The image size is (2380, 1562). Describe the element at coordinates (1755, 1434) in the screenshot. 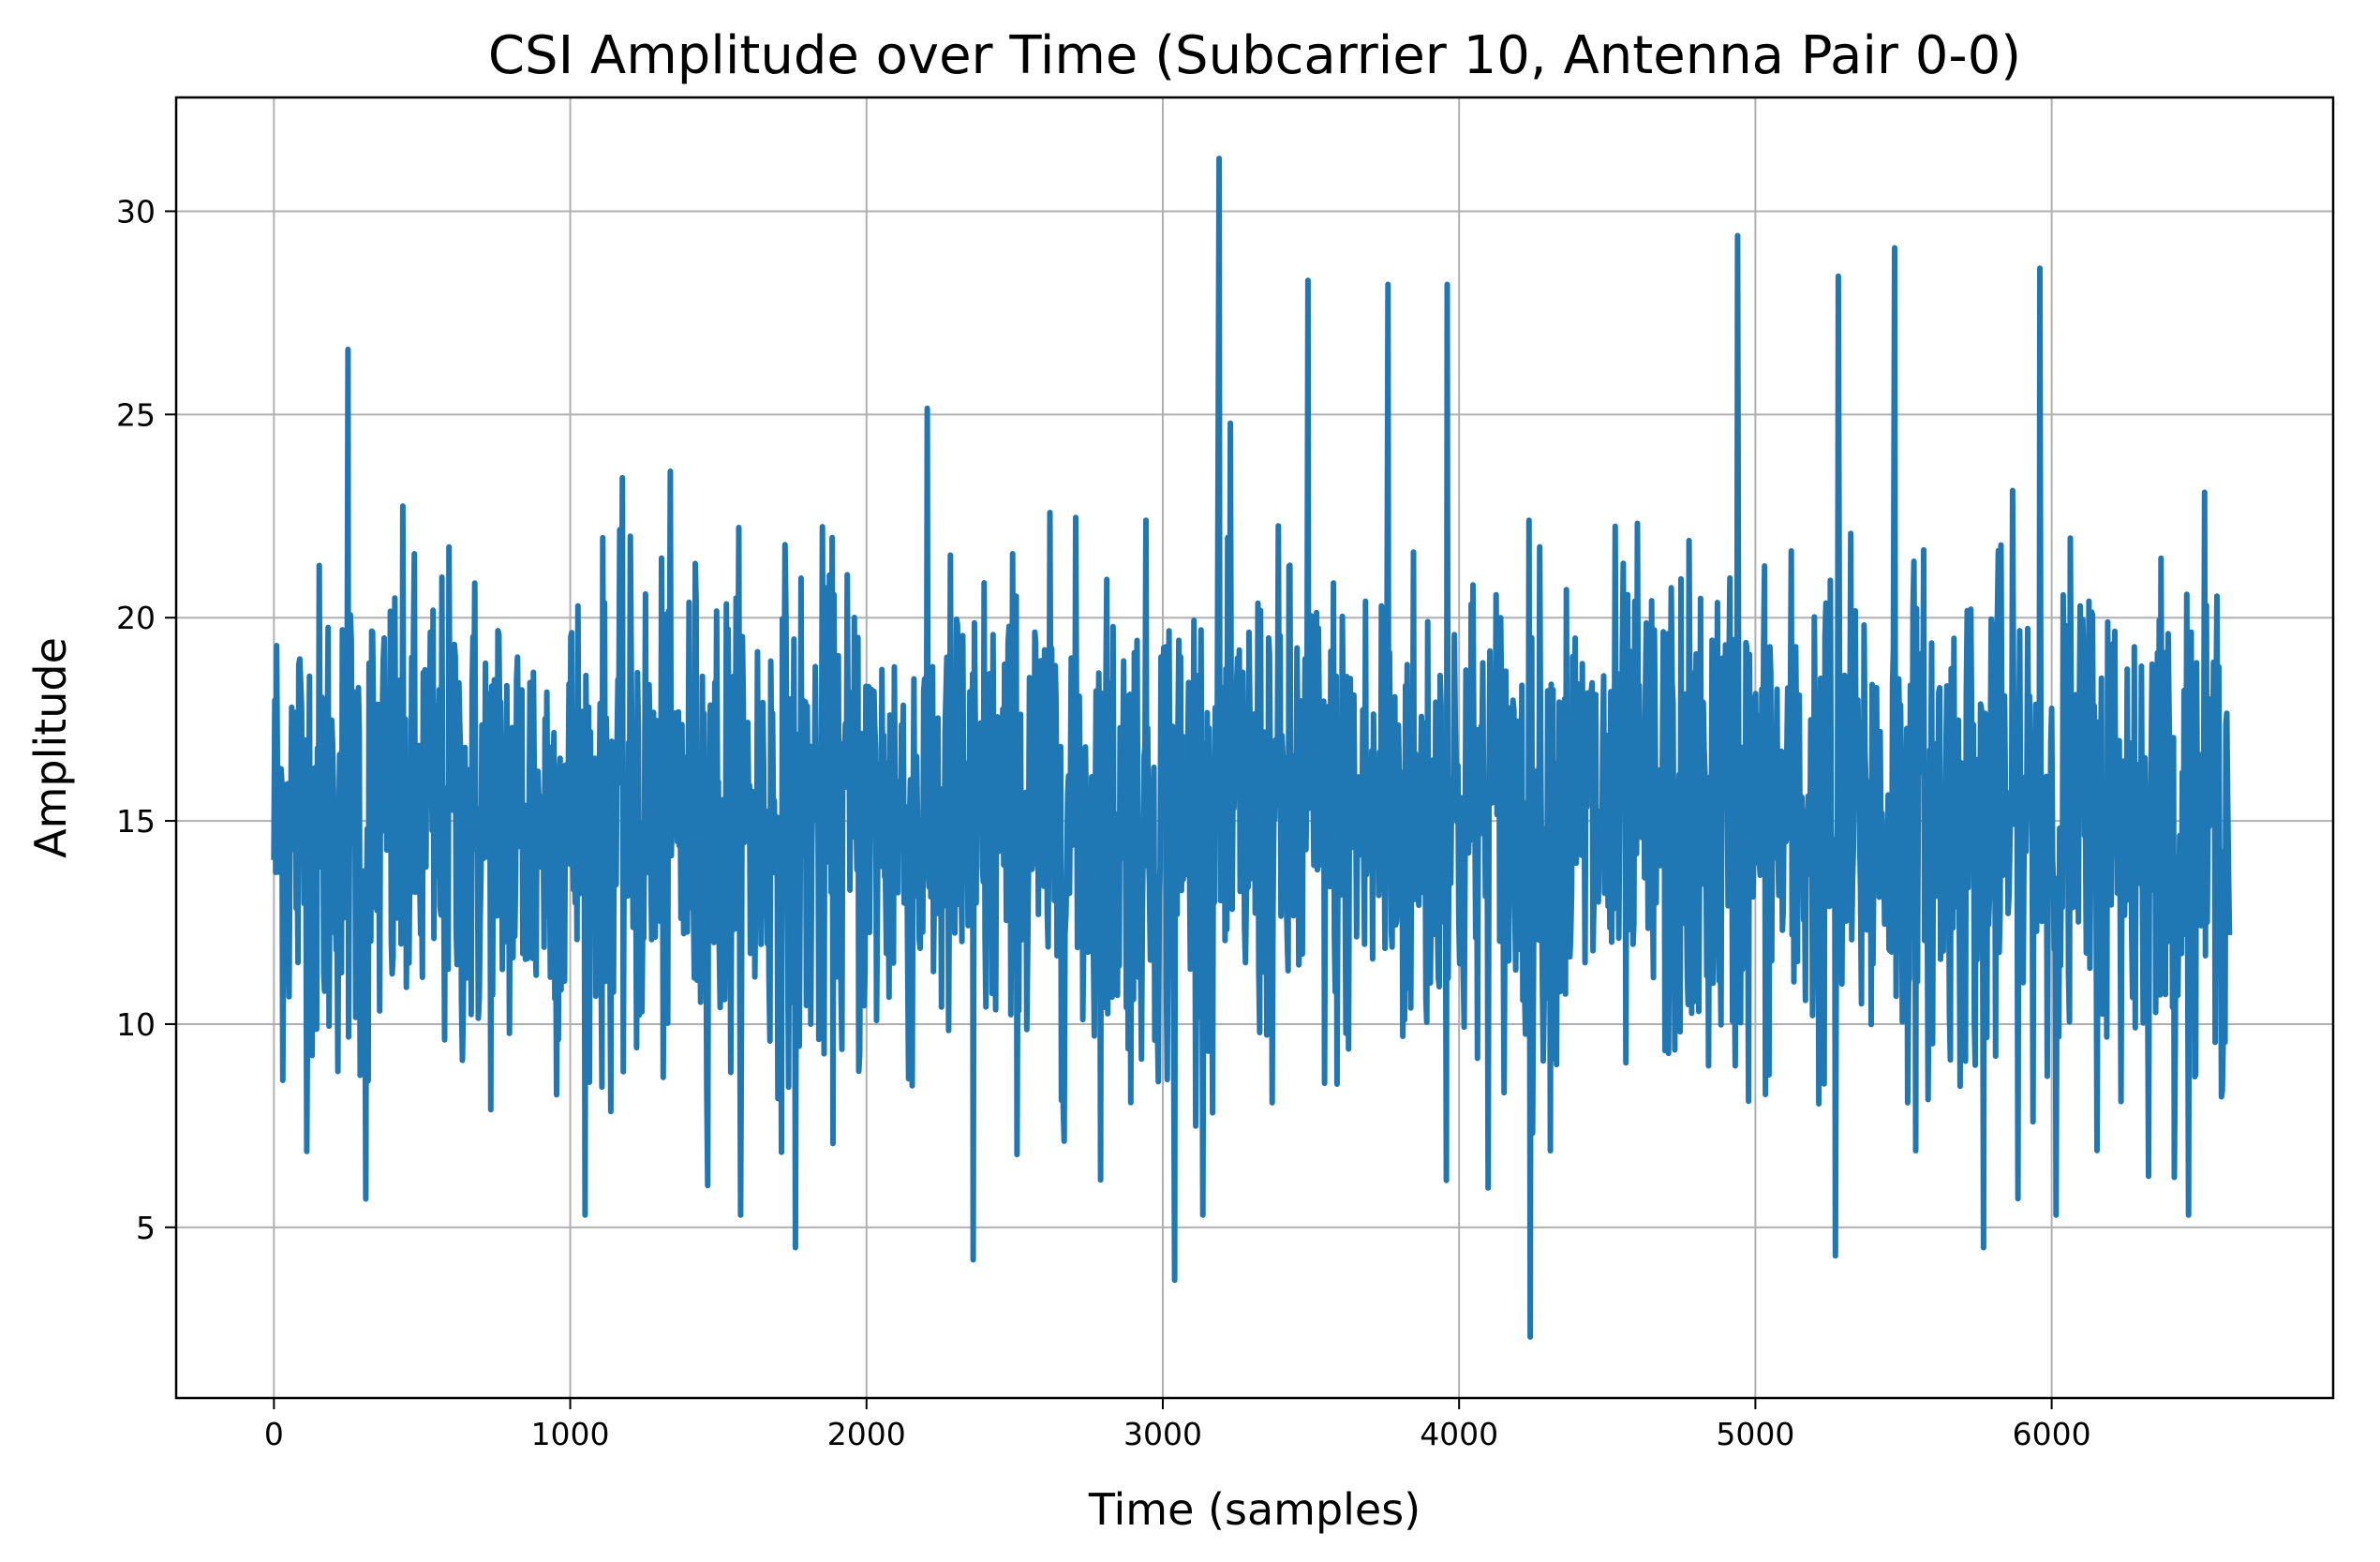

I see `x-tick-label: 5000` at that location.